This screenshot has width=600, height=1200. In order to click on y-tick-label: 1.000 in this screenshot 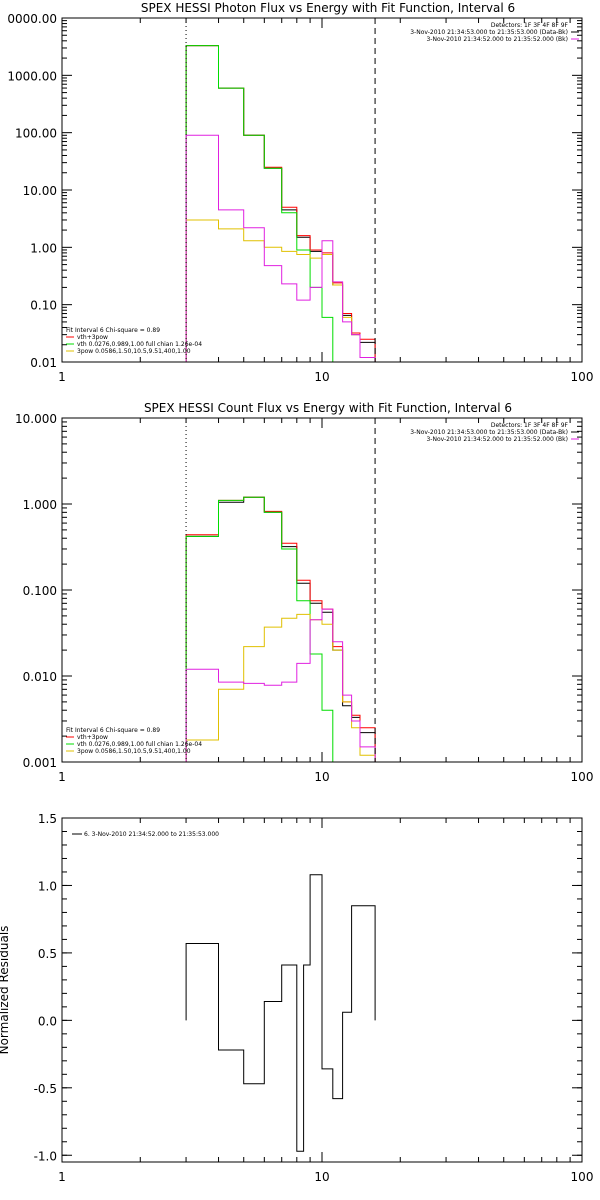, I will do `click(40, 505)`.